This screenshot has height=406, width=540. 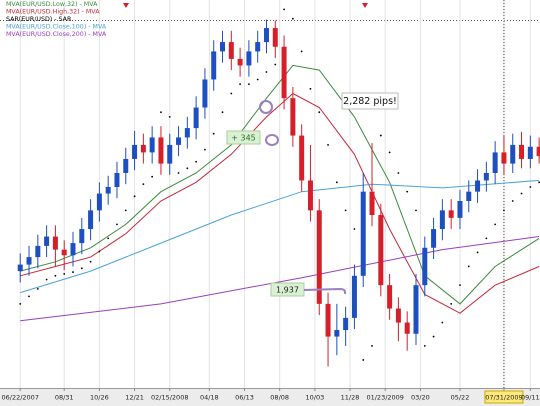 What do you see at coordinates (365, 5) in the screenshot?
I see `event-marker` at bounding box center [365, 5].